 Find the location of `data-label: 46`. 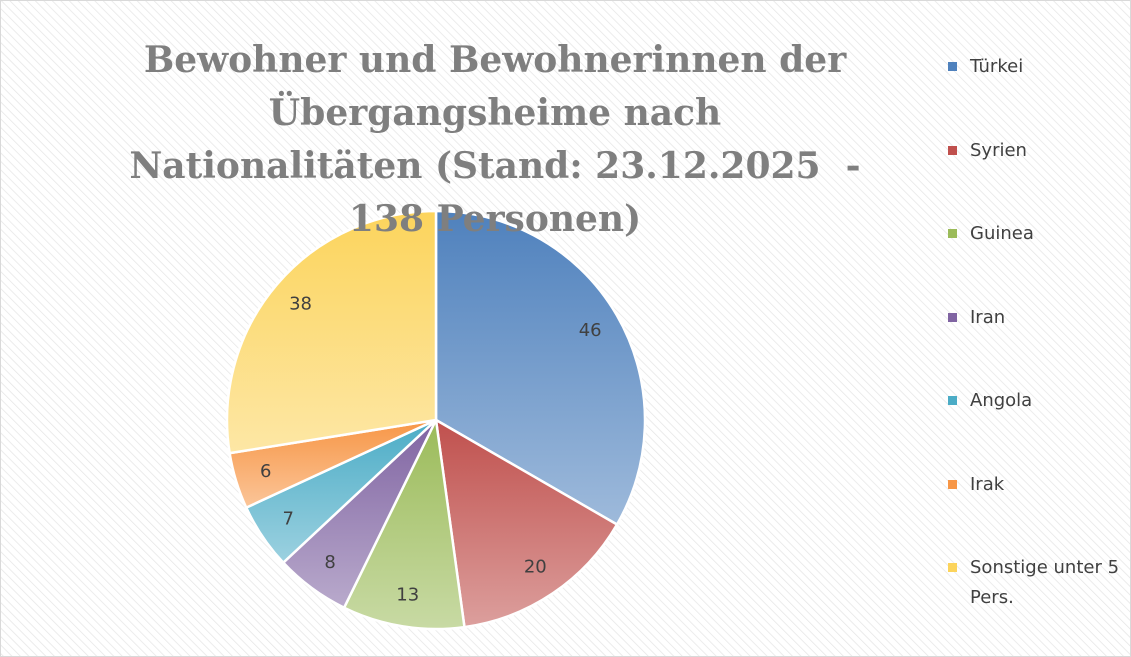

data-label: 46 is located at coordinates (590, 330).